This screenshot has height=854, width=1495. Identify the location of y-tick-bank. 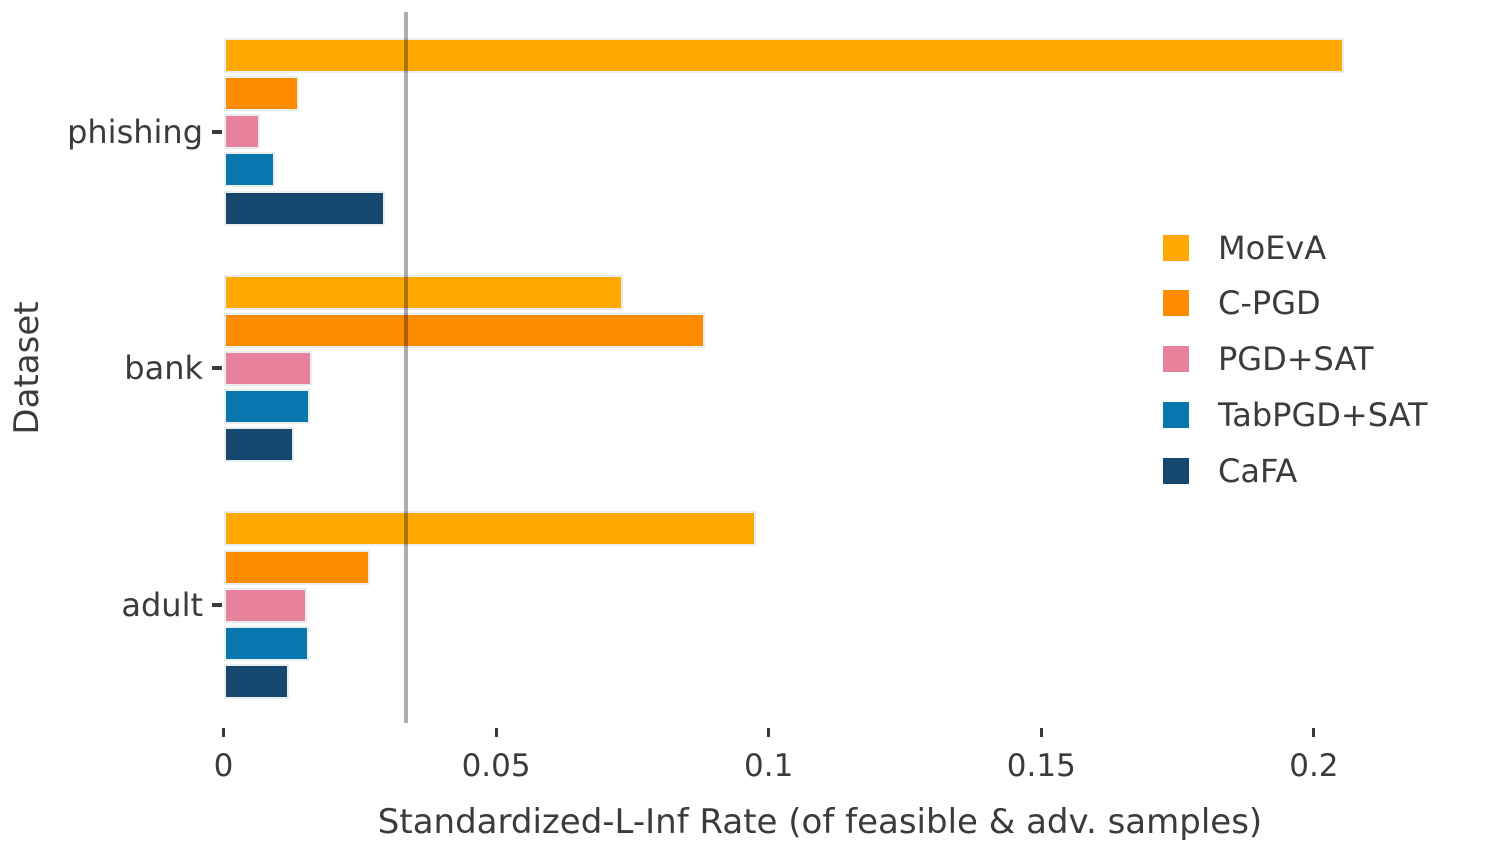
(217, 368).